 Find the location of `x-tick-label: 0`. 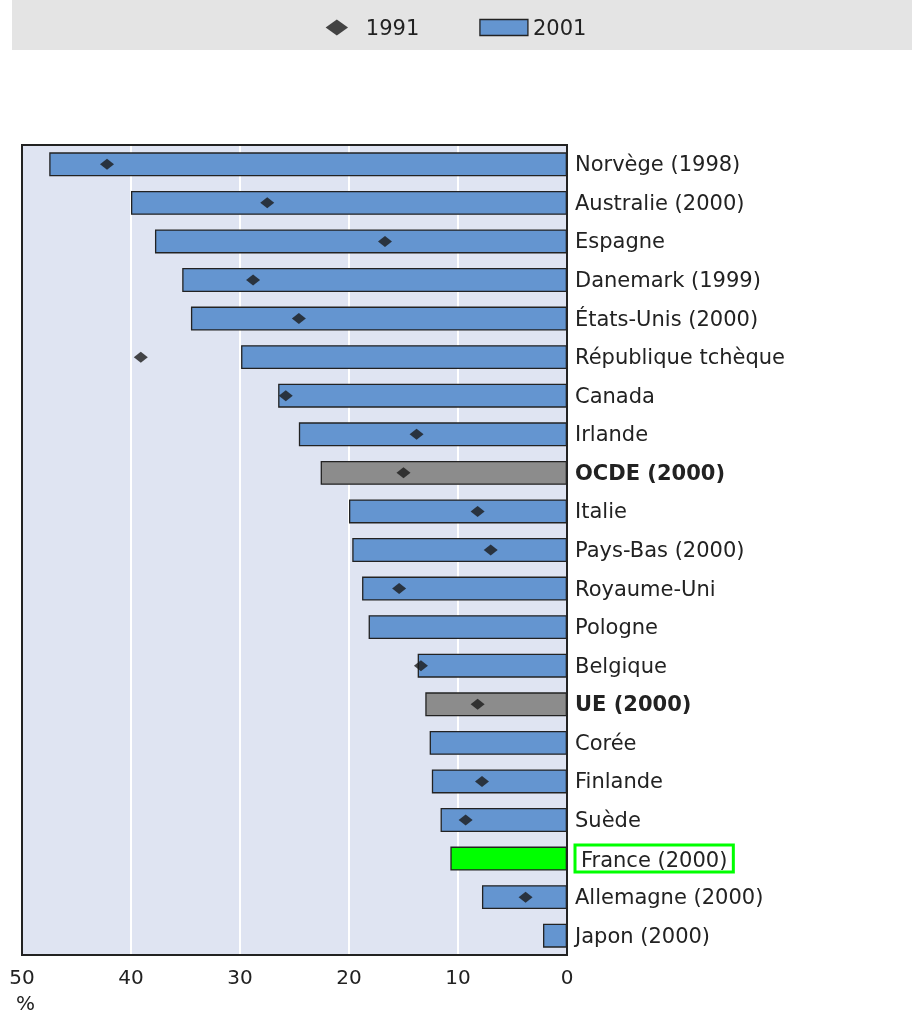

x-tick-label: 0 is located at coordinates (567, 977).